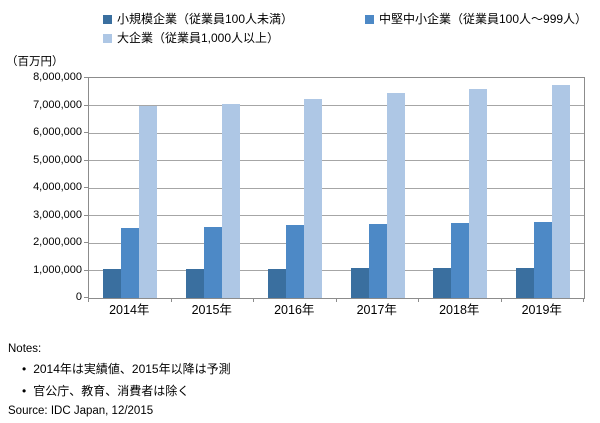  I want to click on x-axis-label-2016年: 2016年, so click(294, 310).